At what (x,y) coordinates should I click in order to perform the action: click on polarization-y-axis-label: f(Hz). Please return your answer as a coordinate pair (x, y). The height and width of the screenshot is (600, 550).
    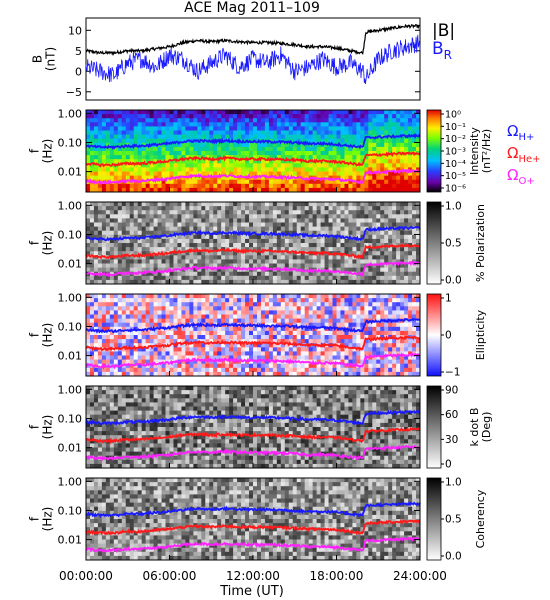
    Looking at the image, I should click on (41, 243).